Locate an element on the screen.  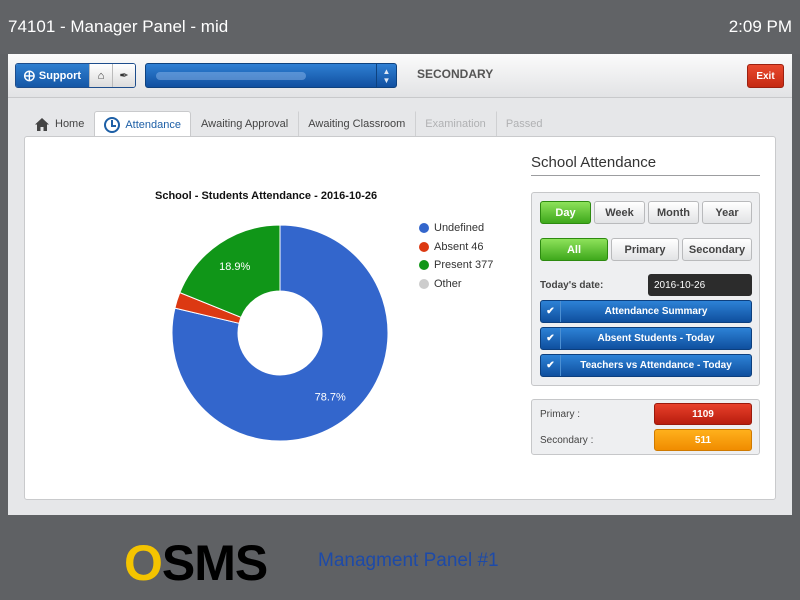
data-label-undefined: 78.7% is located at coordinates (330, 398).